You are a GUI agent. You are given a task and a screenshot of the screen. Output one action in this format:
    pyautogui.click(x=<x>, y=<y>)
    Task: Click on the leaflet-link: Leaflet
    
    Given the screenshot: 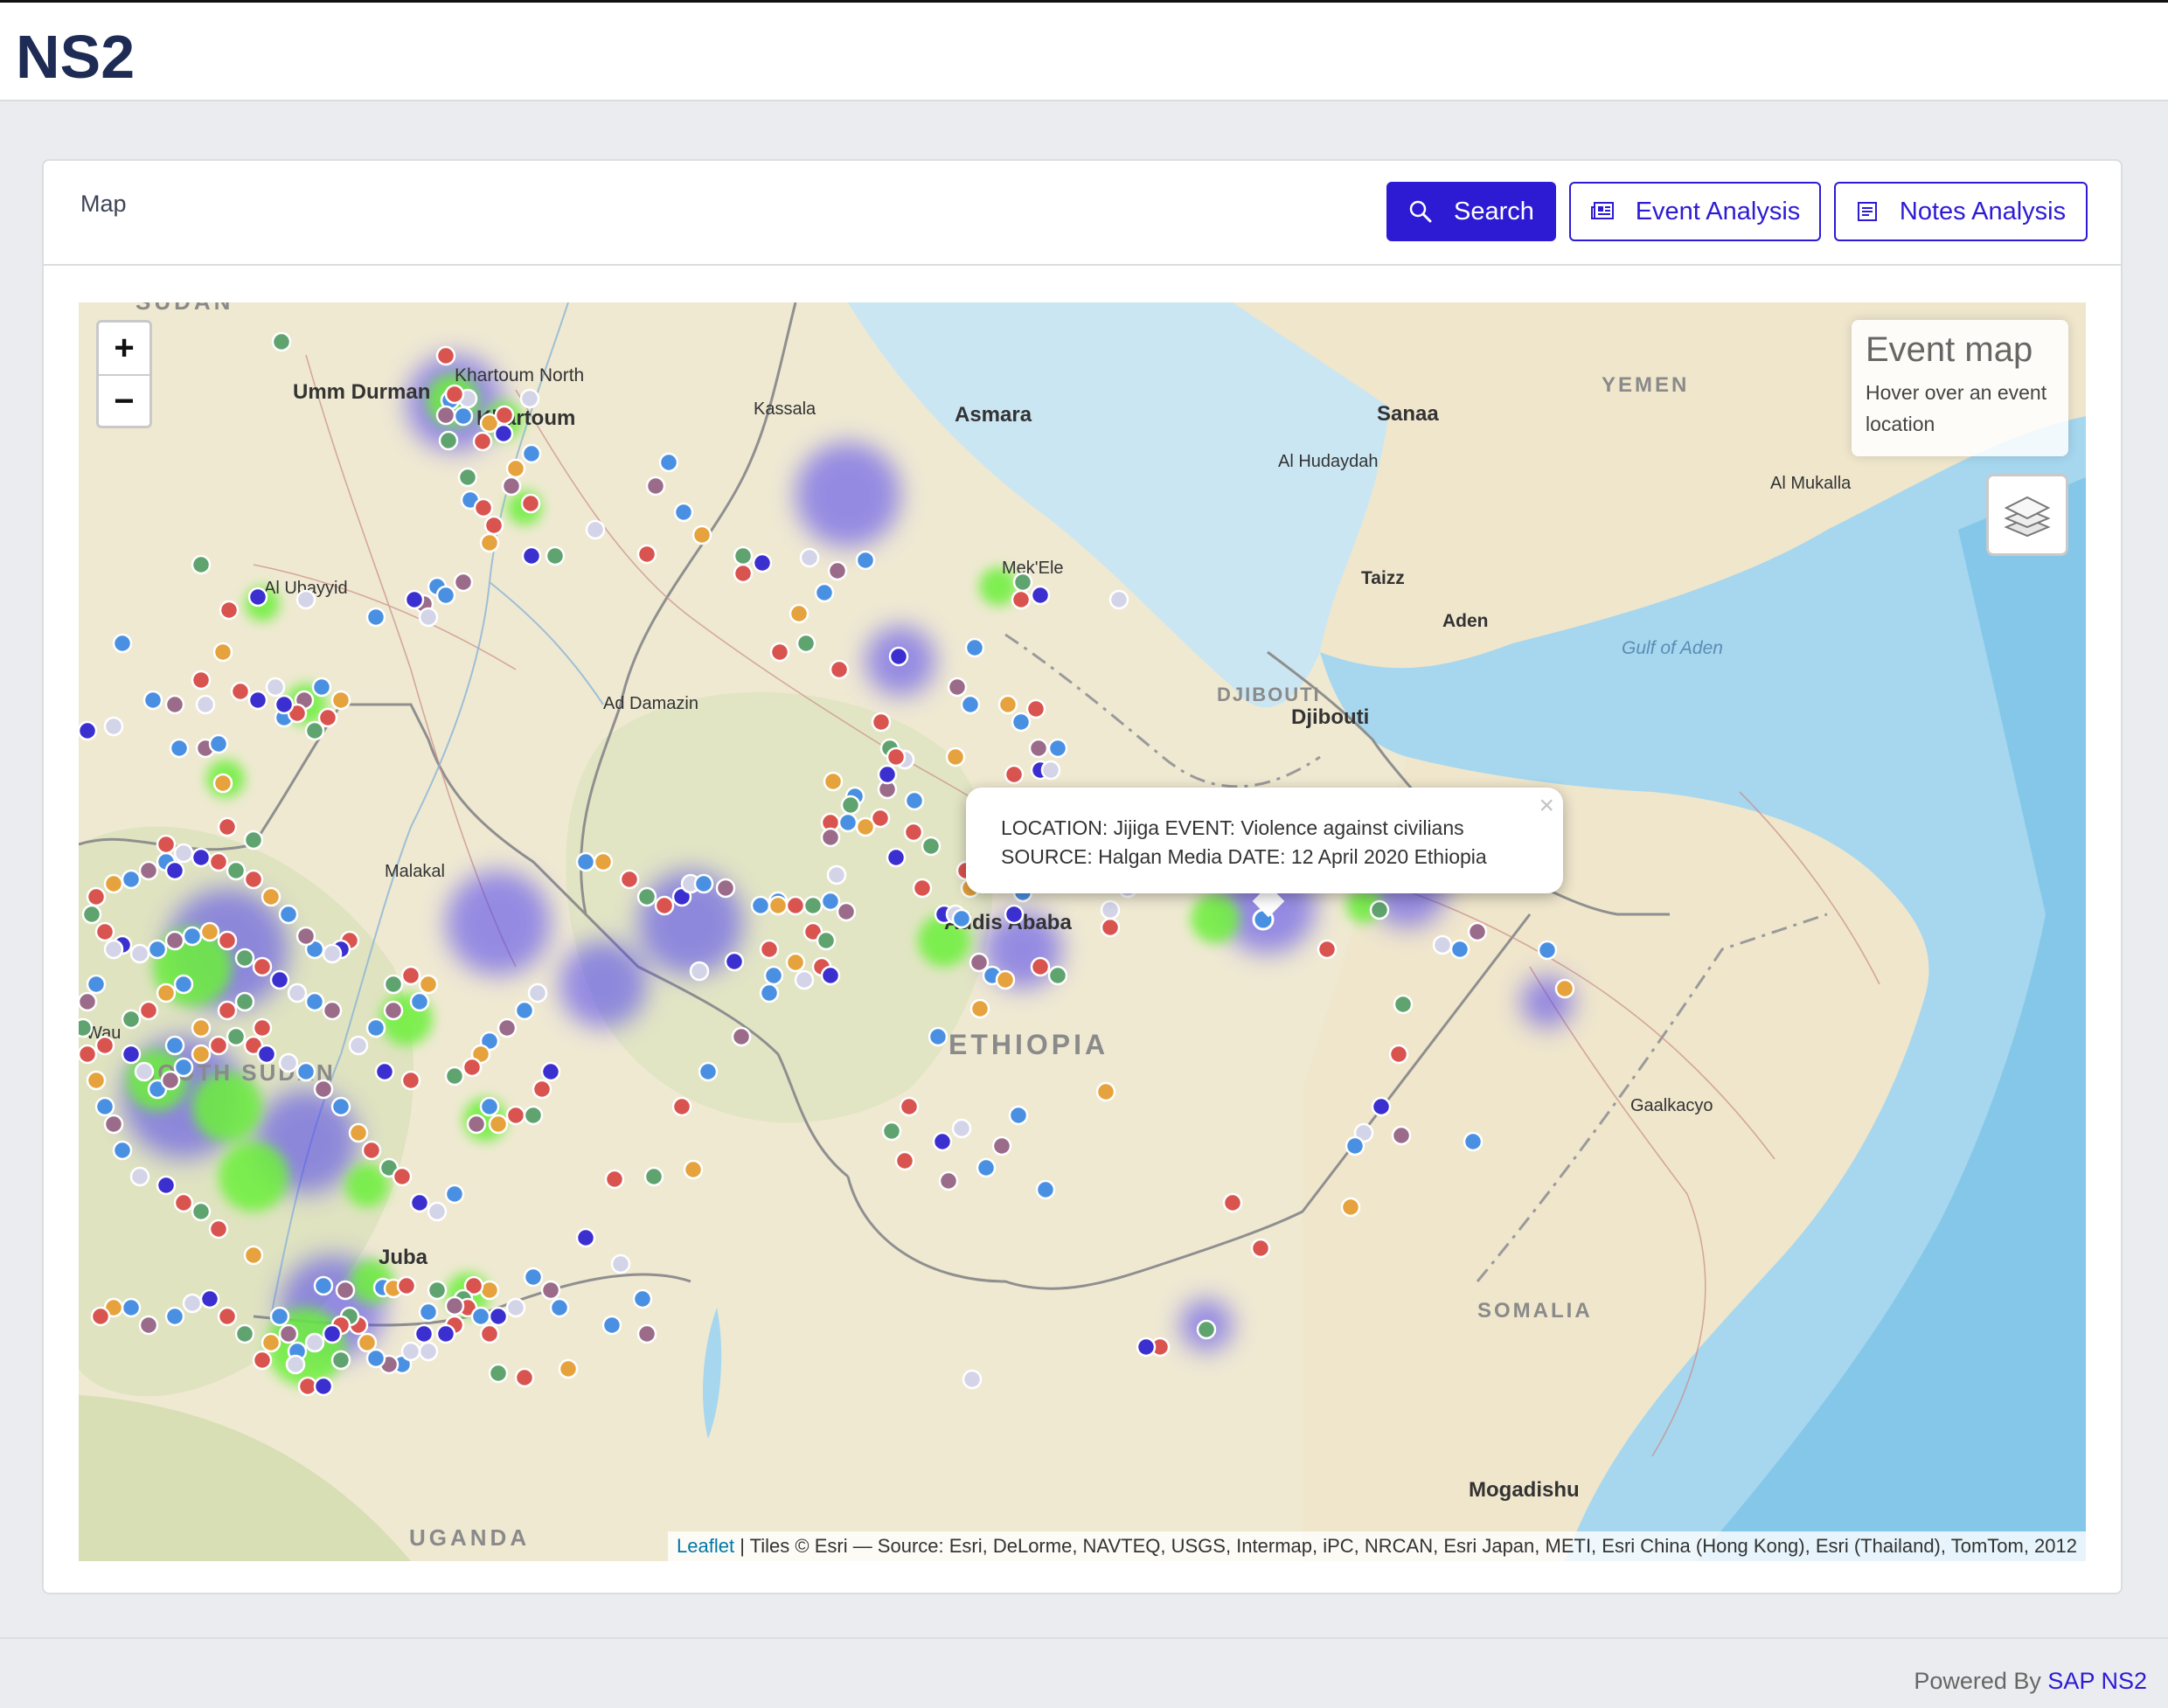 What is the action you would take?
    pyautogui.click(x=706, y=1546)
    